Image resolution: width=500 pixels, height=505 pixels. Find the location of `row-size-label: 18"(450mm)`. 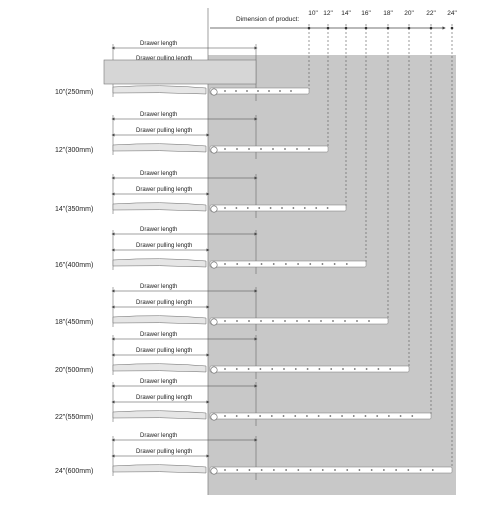

row-size-label: 18"(450mm) is located at coordinates (74, 322).